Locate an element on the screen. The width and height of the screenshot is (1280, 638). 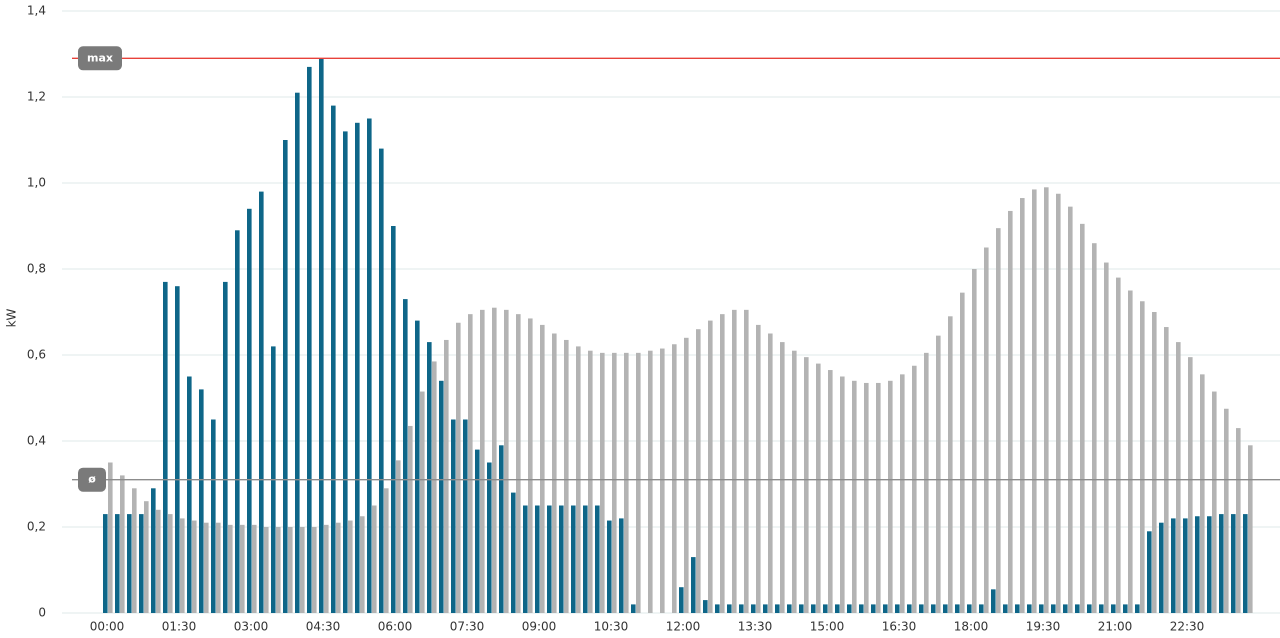
x-tick-label: 12:00 is located at coordinates (683, 627).